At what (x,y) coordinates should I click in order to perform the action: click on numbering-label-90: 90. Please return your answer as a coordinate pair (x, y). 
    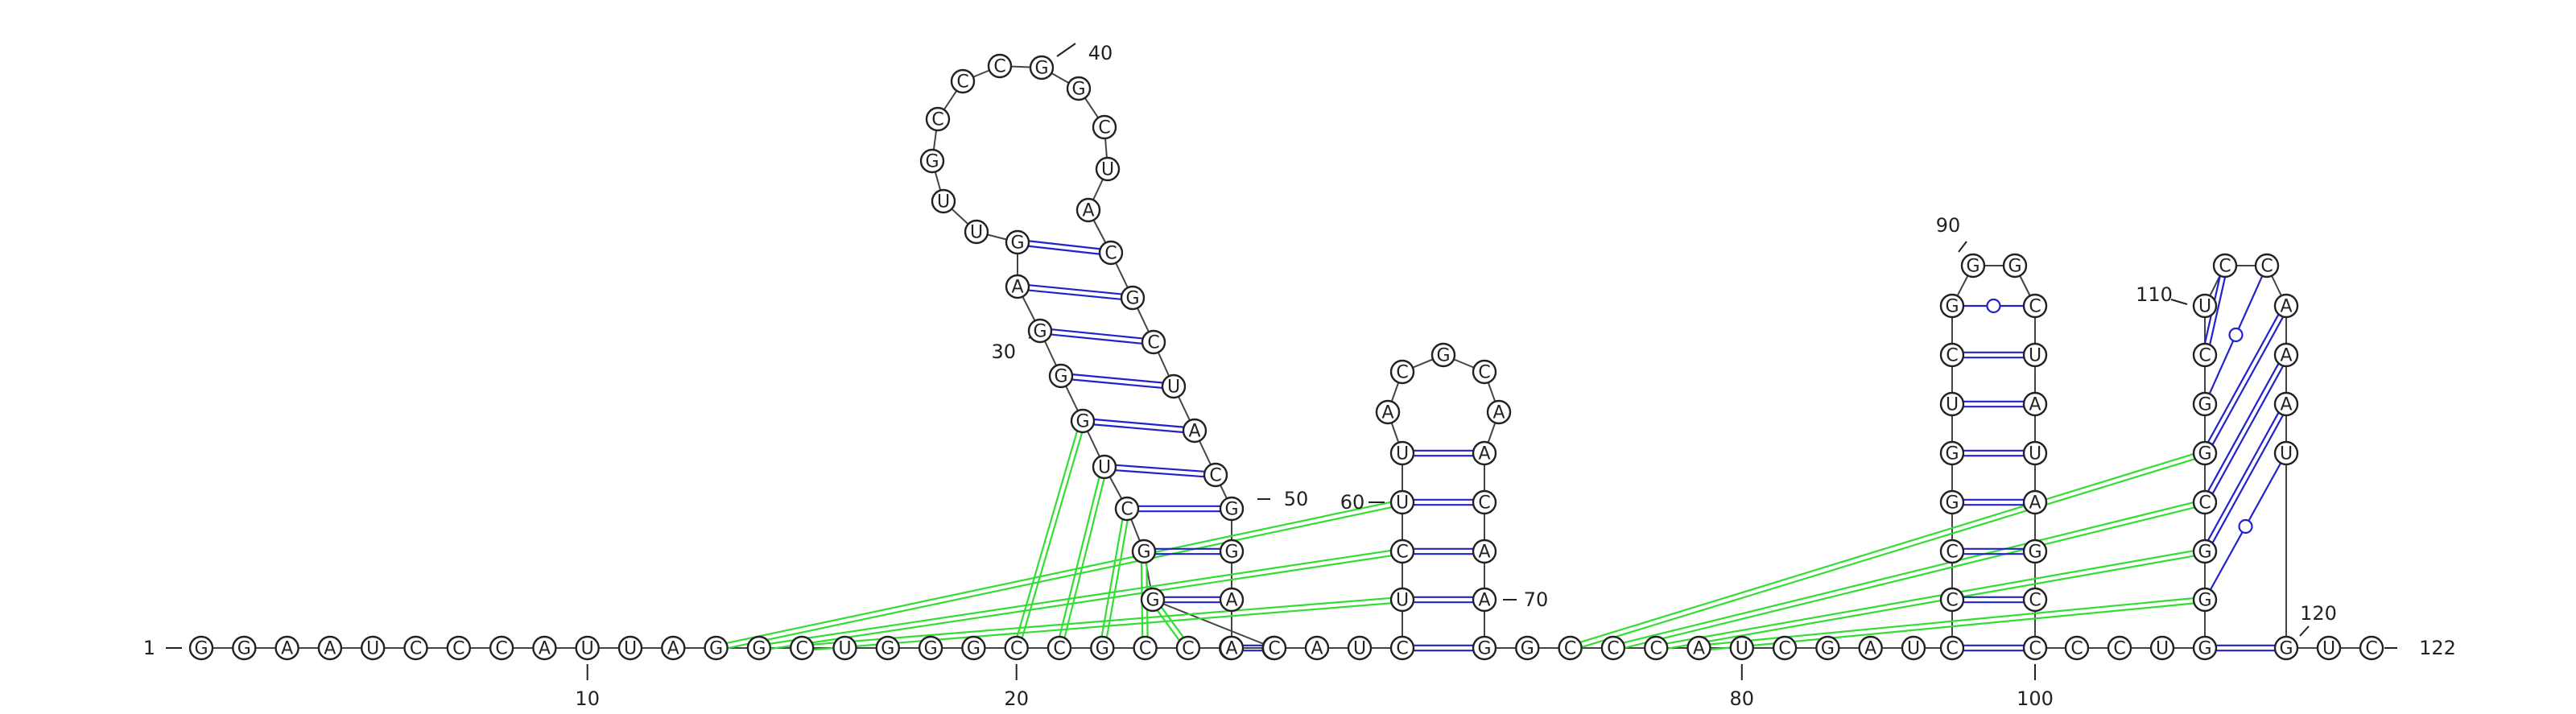
    Looking at the image, I should click on (1948, 226).